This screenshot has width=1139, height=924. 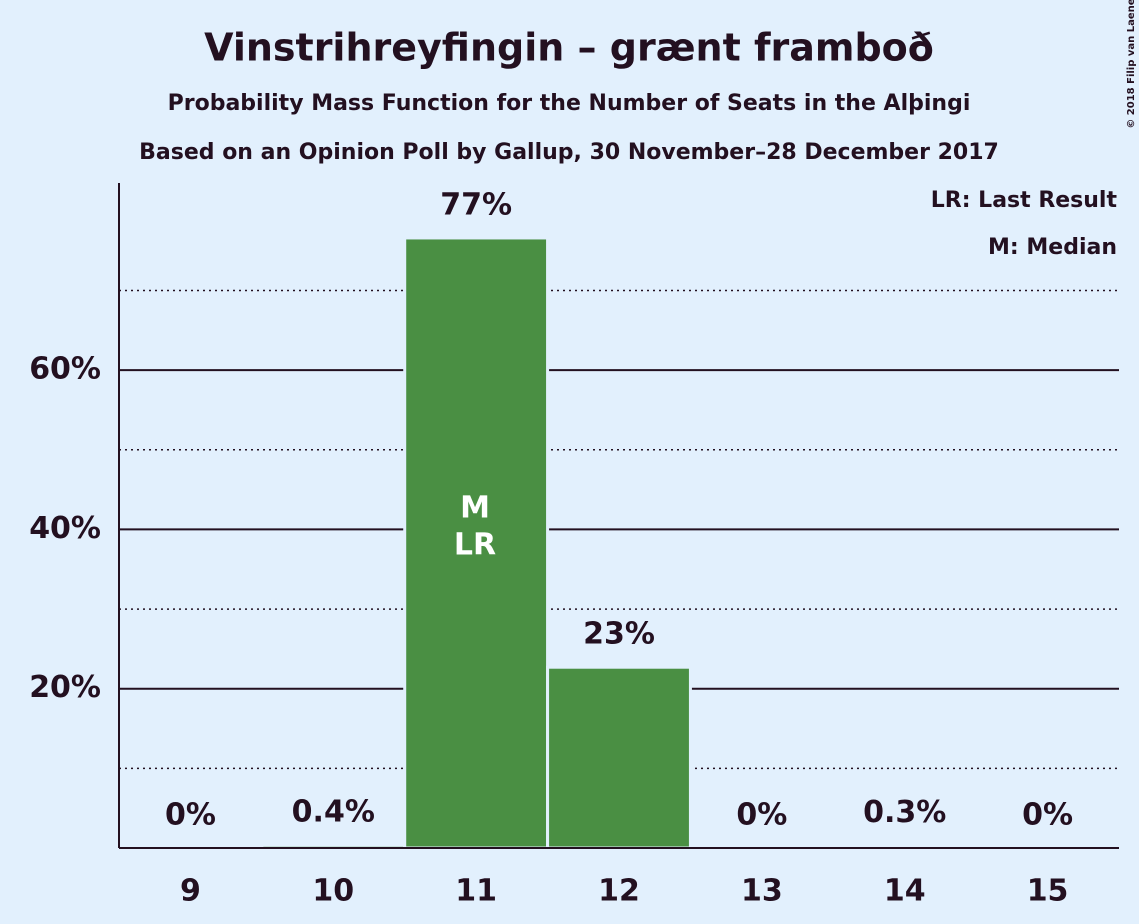 What do you see at coordinates (65, 528) in the screenshot?
I see `y-tick-label: 40%` at bounding box center [65, 528].